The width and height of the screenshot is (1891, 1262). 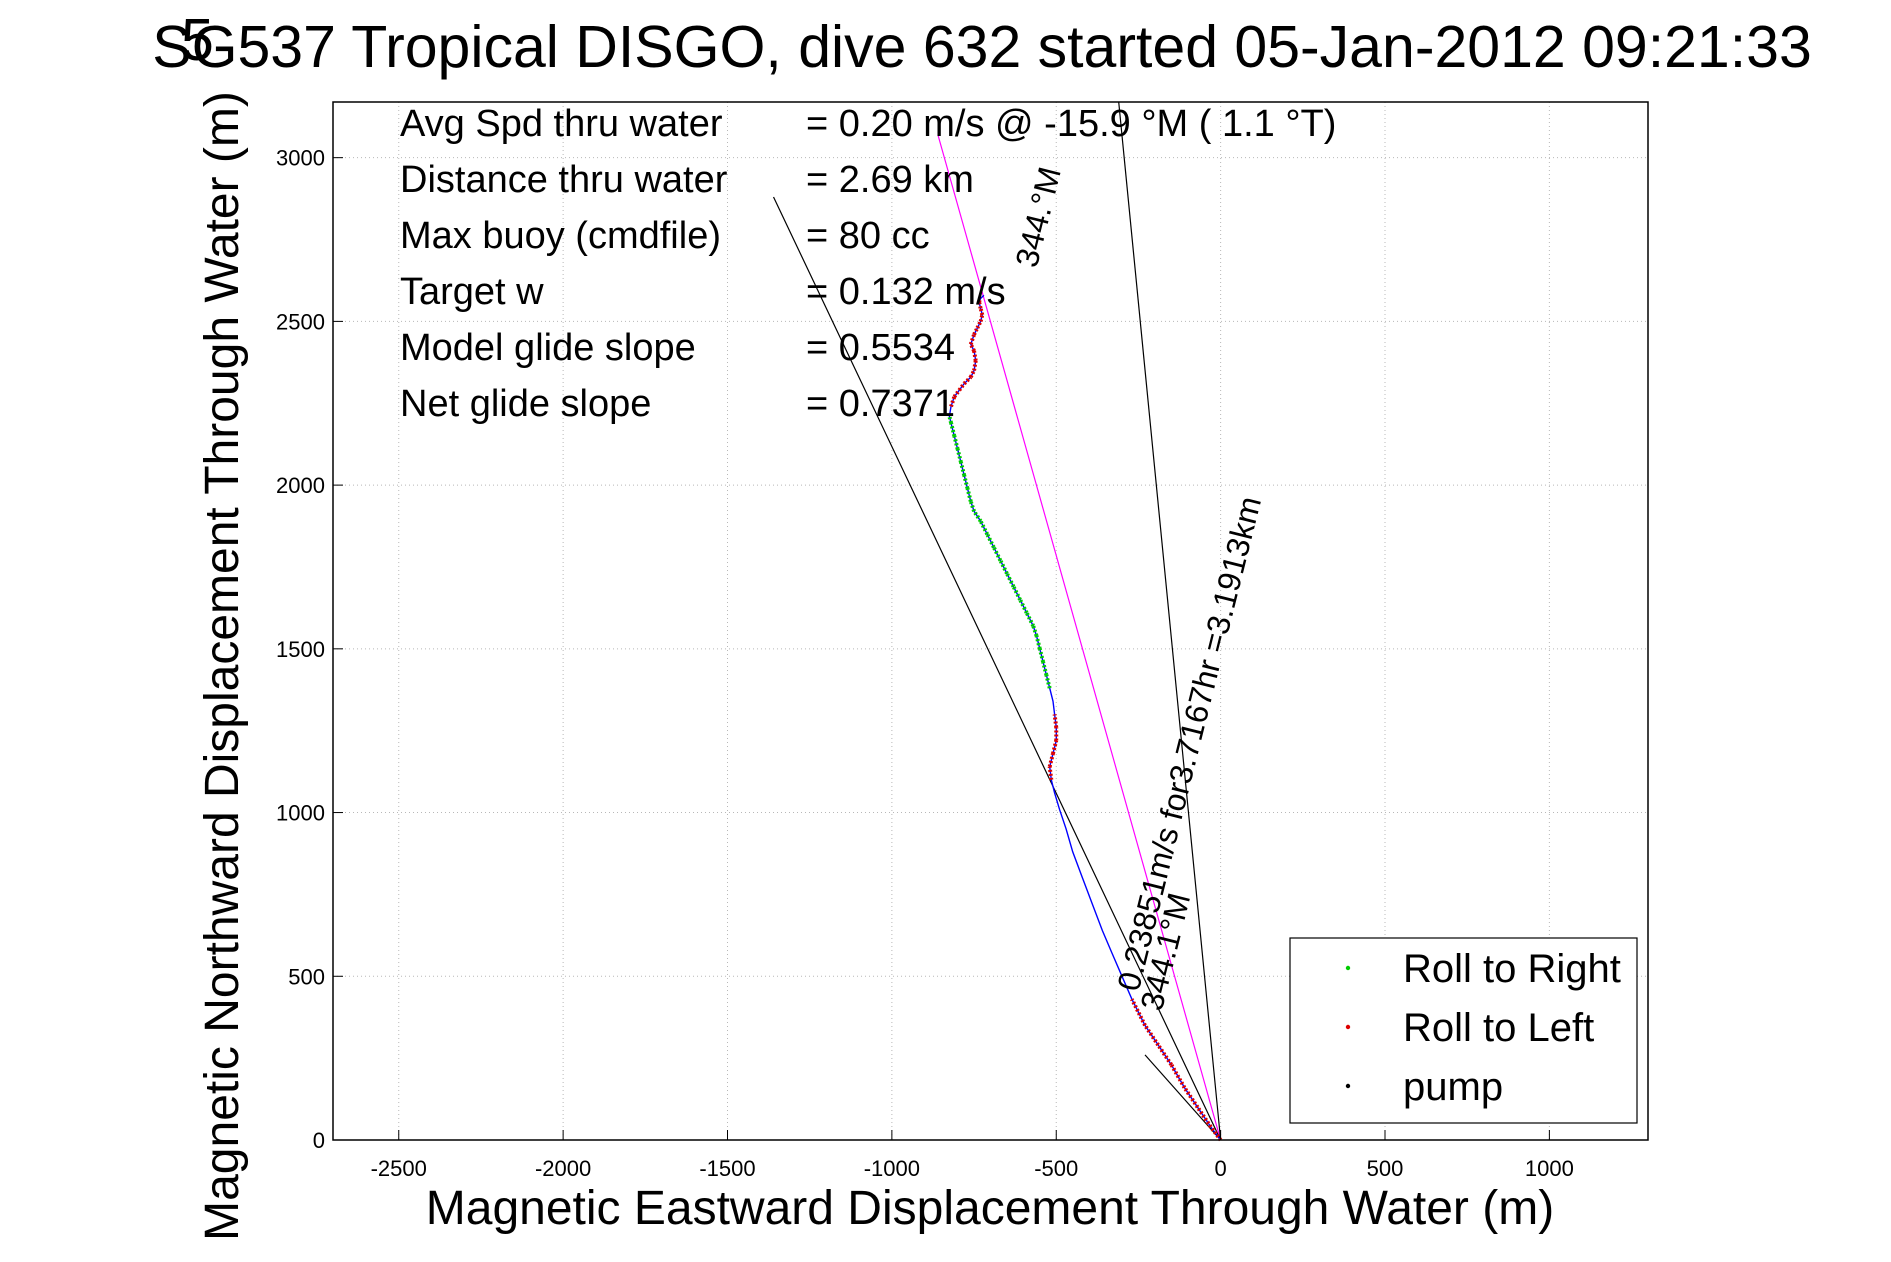 What do you see at coordinates (300, 321) in the screenshot?
I see `y-tick-label: 2500` at bounding box center [300, 321].